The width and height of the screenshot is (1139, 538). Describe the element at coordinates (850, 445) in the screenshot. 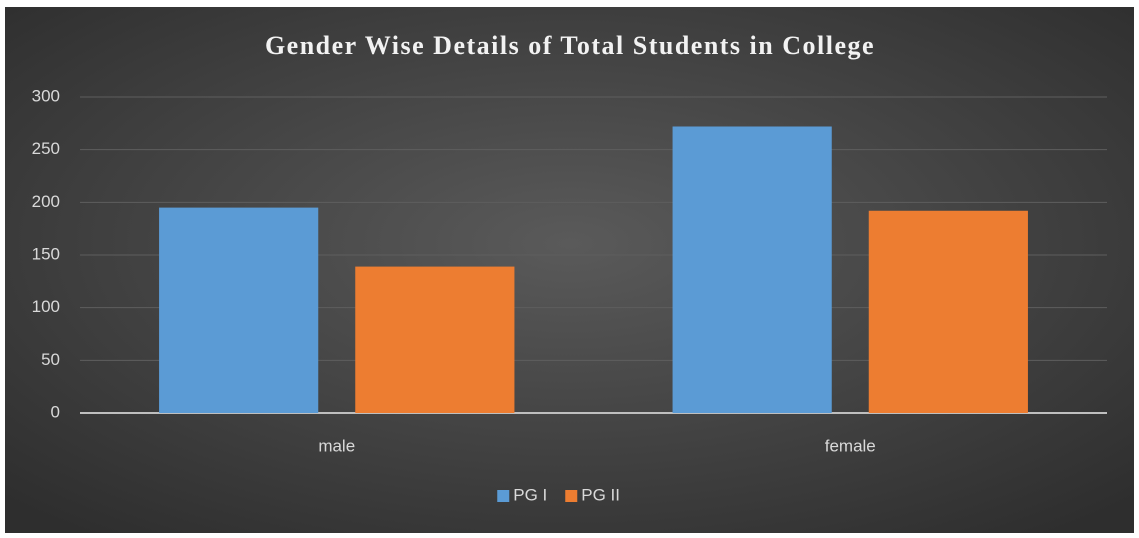

I see `x-tick-label: female` at that location.